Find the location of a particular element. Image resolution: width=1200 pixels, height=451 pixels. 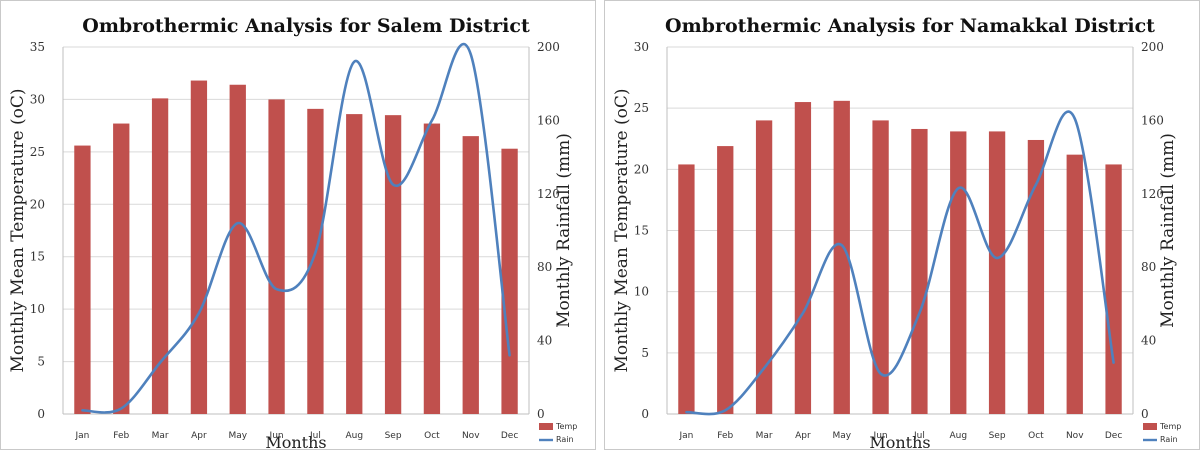

bar-temp-may is located at coordinates (238, 249).